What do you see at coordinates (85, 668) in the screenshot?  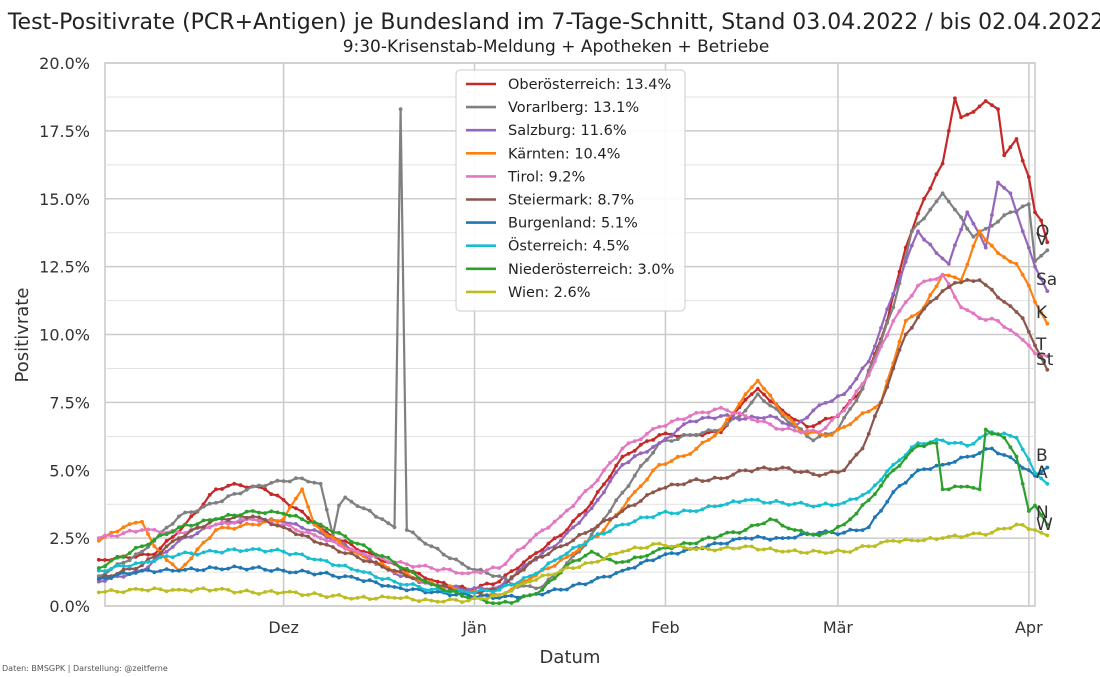 I see `data-credit: Daten: BMSGPK | Darstellung: @zeitferne` at bounding box center [85, 668].